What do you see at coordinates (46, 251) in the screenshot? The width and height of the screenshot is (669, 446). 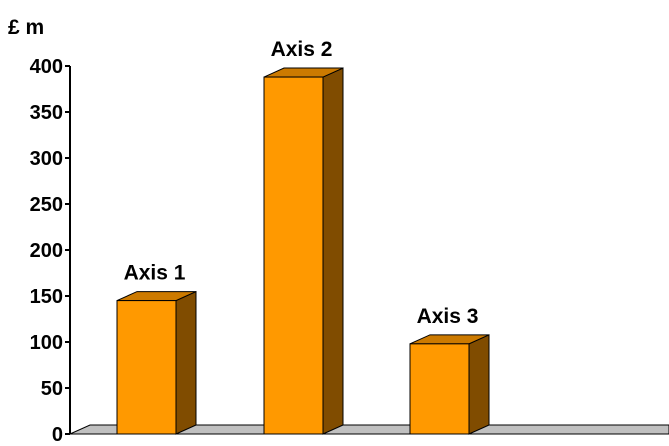 I see `y-tick-label: 200` at bounding box center [46, 251].